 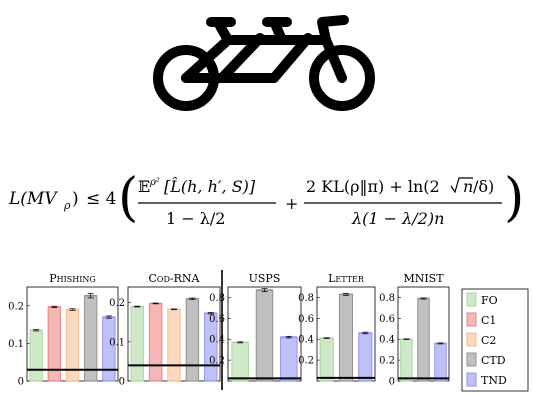 I want to click on y-tick-label-4-3: 0.6, so click(x=387, y=319).